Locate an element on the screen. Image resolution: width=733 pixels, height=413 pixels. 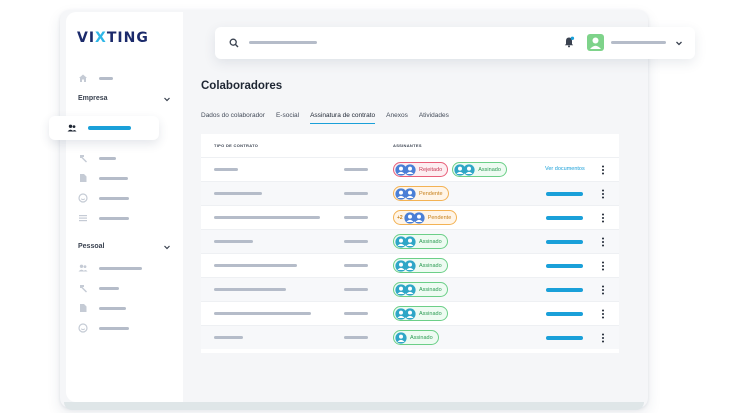
tab-anexos: Anexos is located at coordinates (397, 115).